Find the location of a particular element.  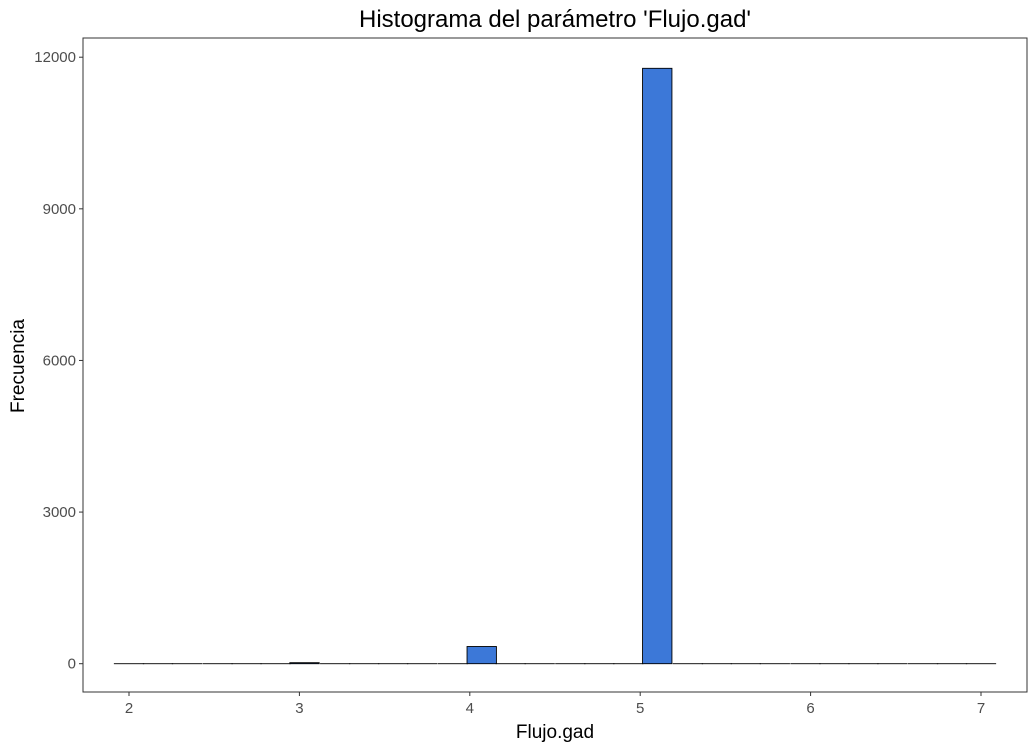

x-tick-label: 2 is located at coordinates (129, 708).